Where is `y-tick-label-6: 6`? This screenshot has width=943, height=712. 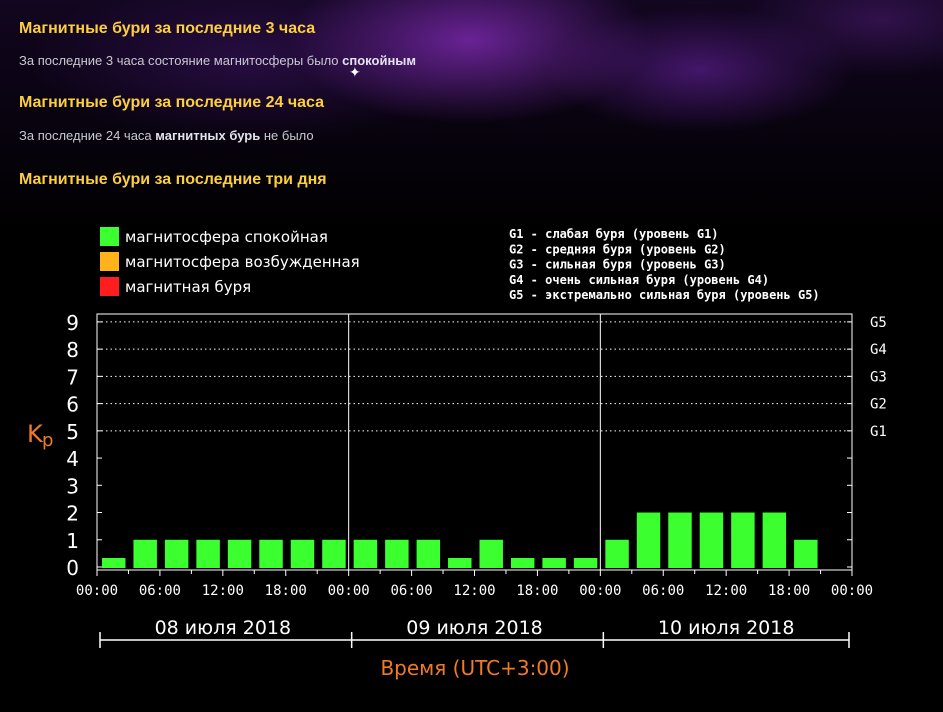 y-tick-label-6: 6 is located at coordinates (72, 405).